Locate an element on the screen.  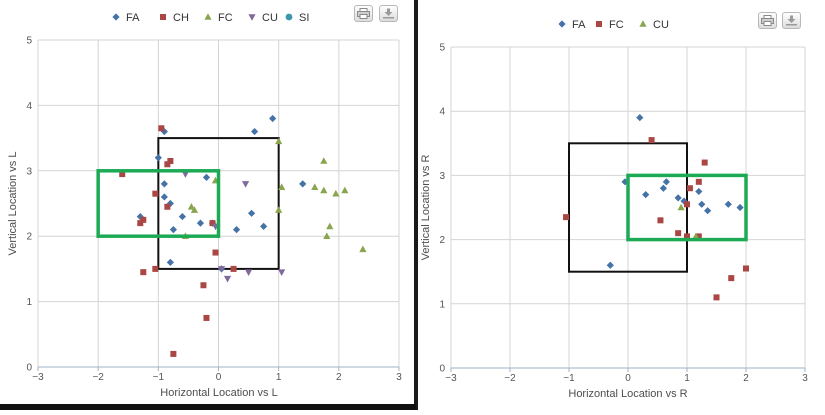
series-fa is located at coordinates (675, 191).